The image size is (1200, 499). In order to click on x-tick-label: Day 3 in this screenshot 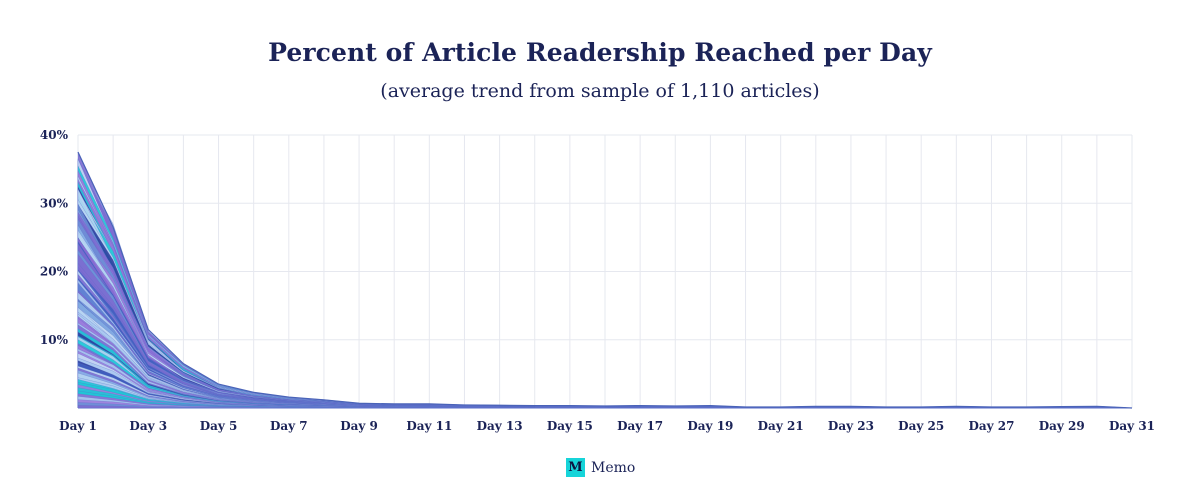, I will do `click(148, 426)`.